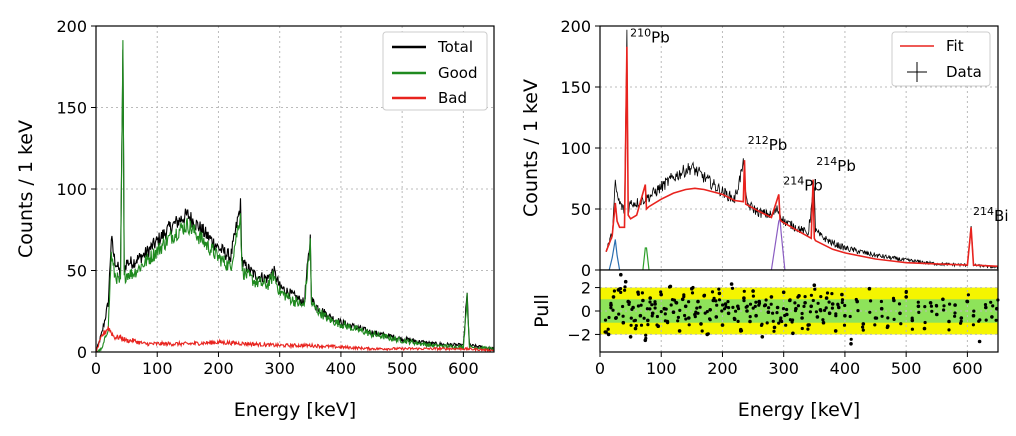  Describe the element at coordinates (983, 211) in the screenshot. I see `peak-annotation-4-isotope-number: 214` at that location.